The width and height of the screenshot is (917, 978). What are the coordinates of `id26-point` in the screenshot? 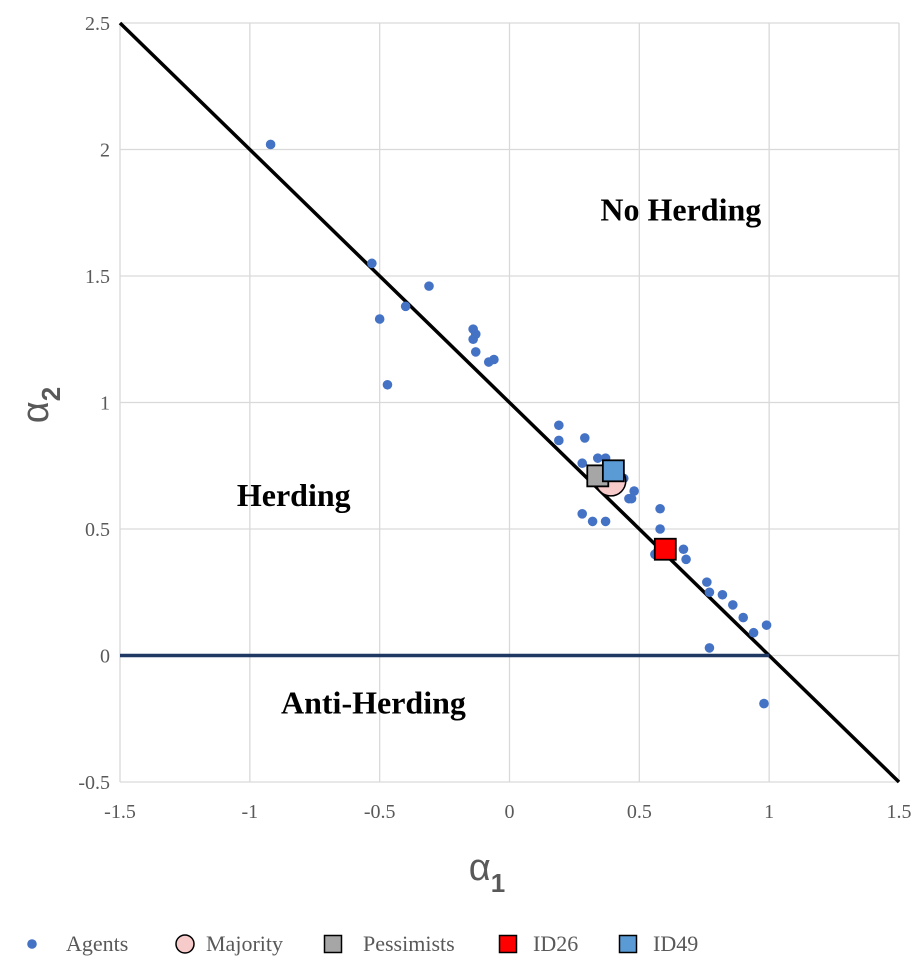 It's located at (665, 549).